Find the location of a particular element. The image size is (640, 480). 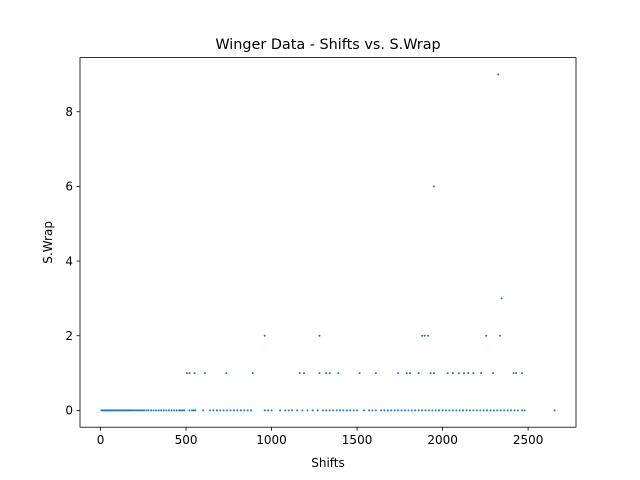

x-tick-label: 500 is located at coordinates (186, 440).